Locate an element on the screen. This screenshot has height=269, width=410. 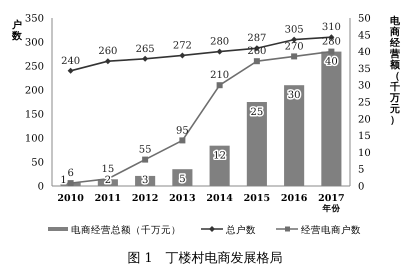
y-tick-label: 350 is located at coordinates (34, 19).